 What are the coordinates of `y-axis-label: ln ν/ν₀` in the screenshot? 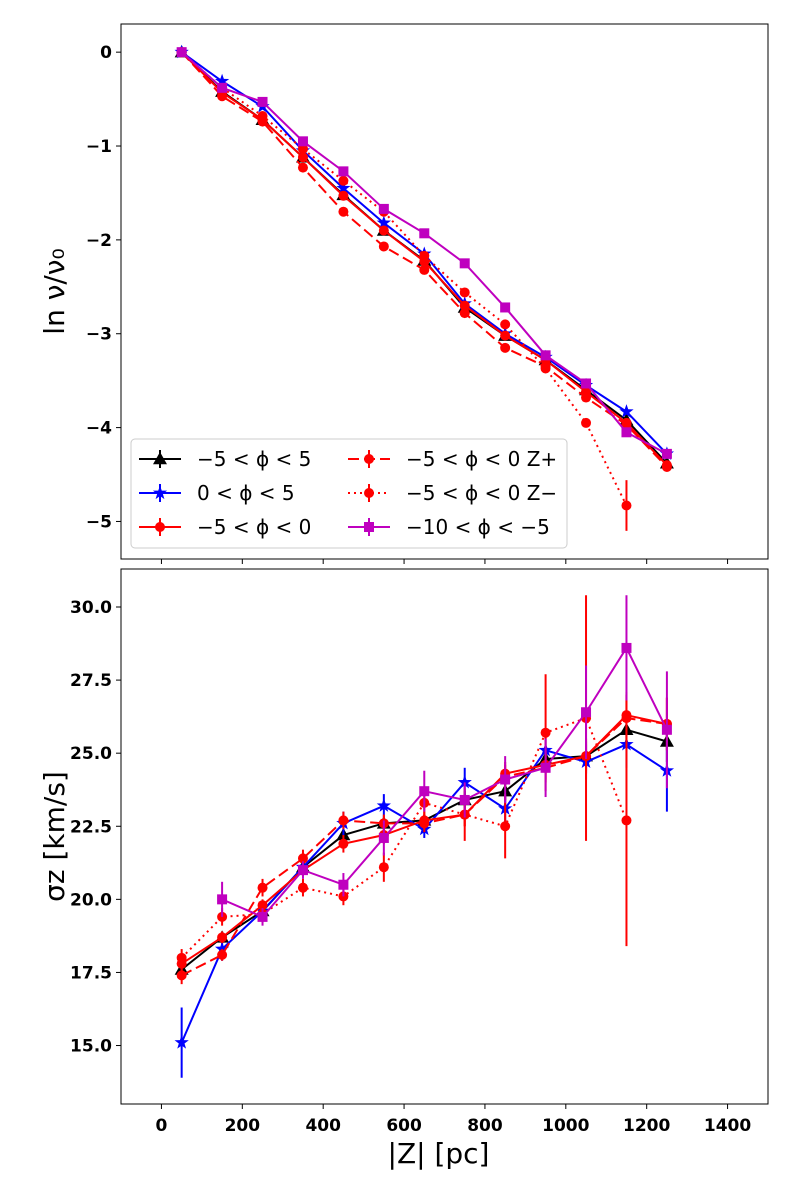 It's located at (54, 291).